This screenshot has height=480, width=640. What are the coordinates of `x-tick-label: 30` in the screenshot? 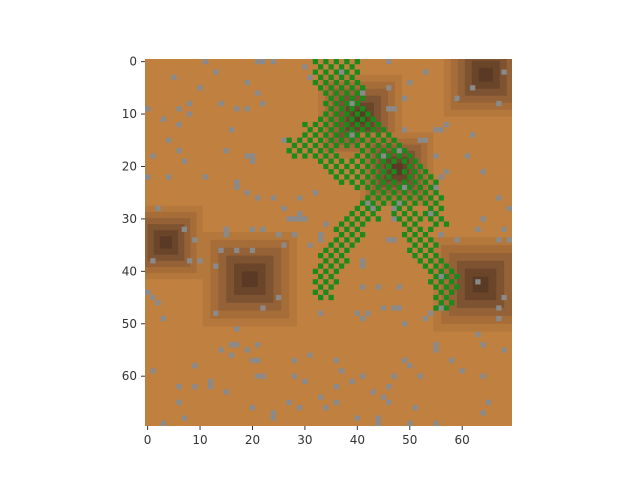 It's located at (304, 440).